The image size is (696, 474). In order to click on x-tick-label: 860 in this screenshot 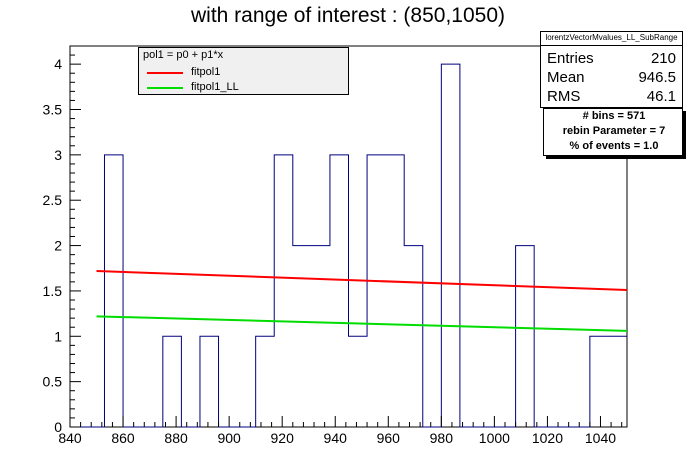, I will do `click(123, 438)`.